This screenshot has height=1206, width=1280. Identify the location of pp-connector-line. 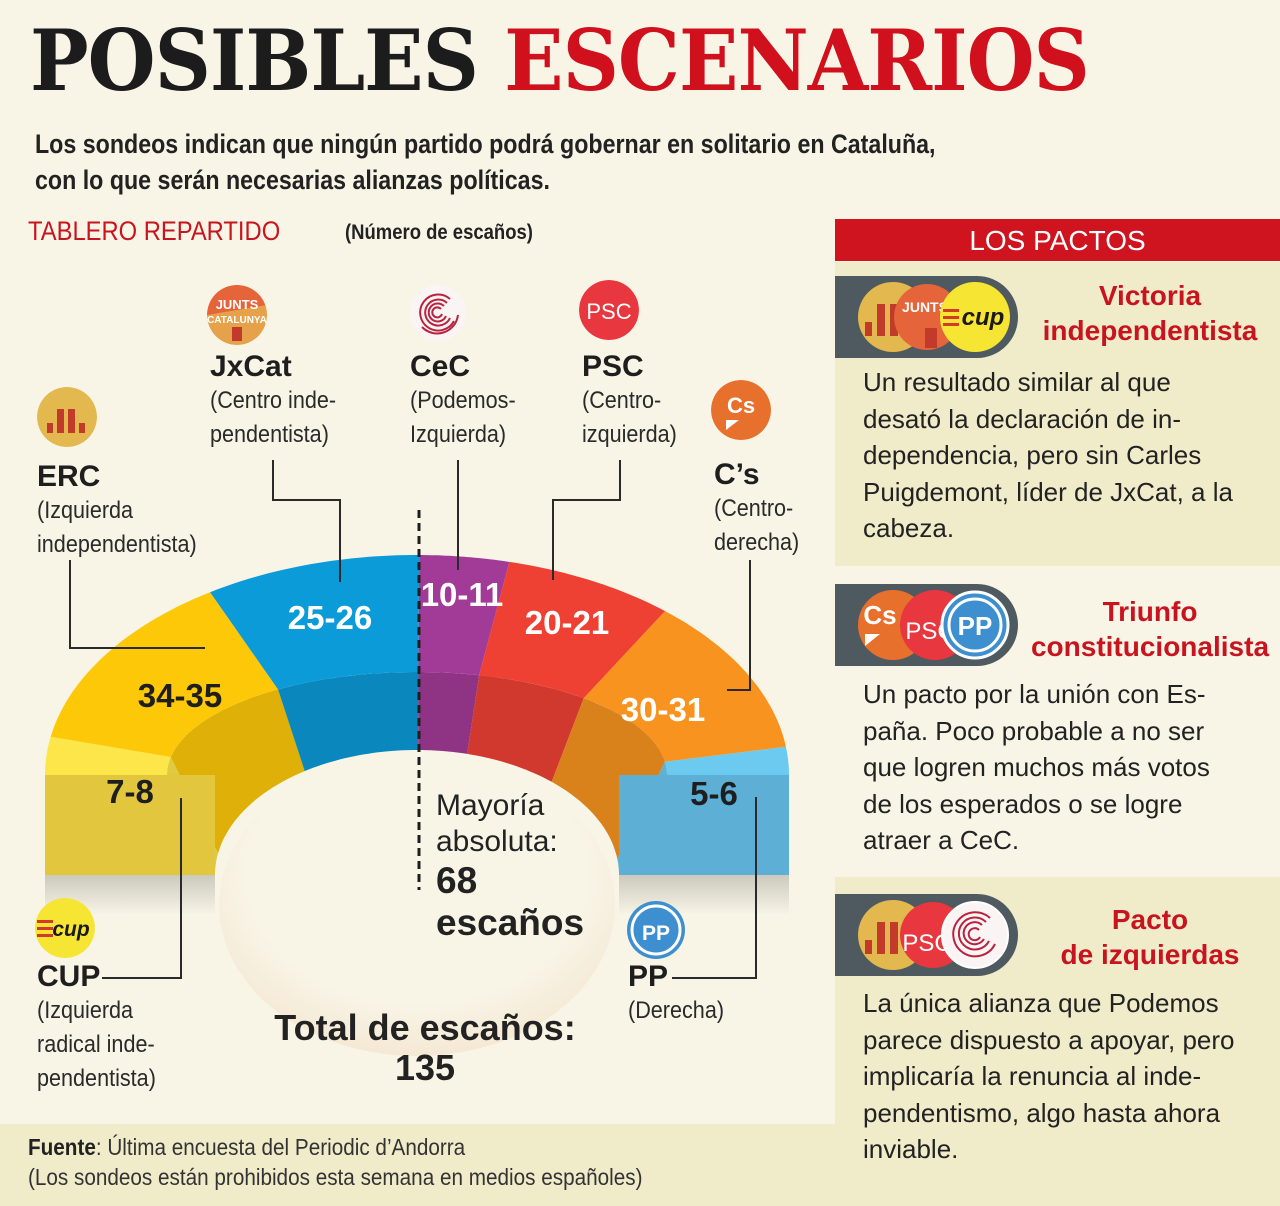
(714, 888).